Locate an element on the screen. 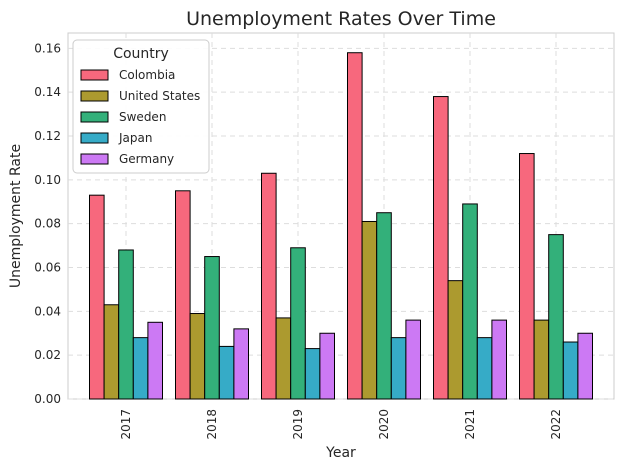  legend-label: Sweden is located at coordinates (142, 117).